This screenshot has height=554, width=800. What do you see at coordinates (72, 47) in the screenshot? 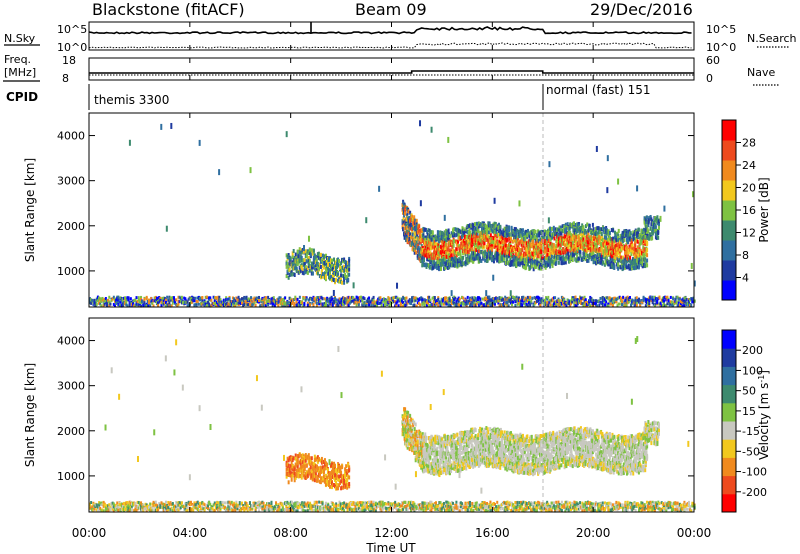
I see `nsky-tick-lo: 10^0` at bounding box center [72, 47].